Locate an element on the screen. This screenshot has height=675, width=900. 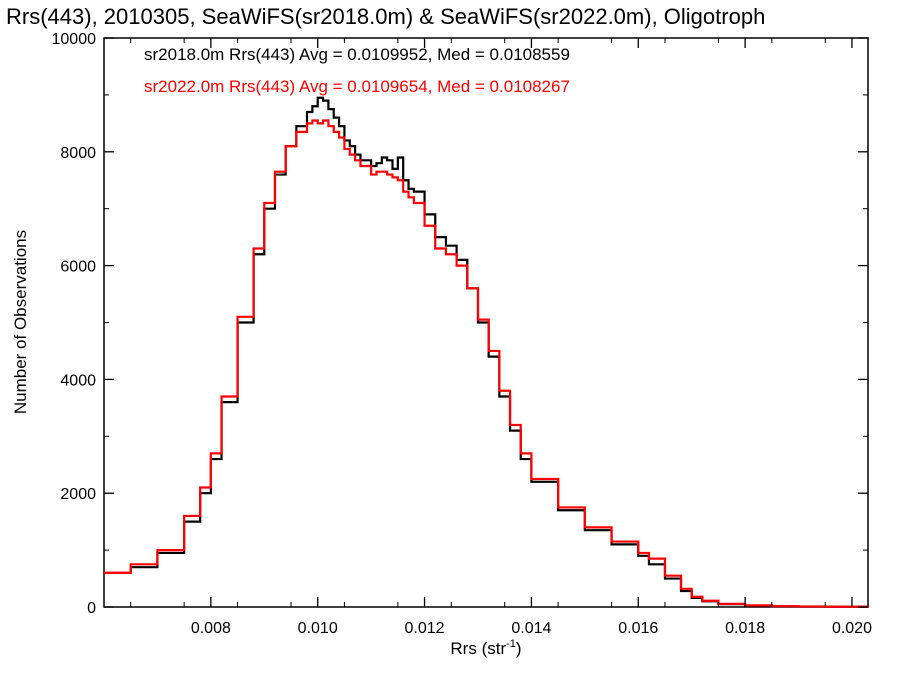
x-axis-label: Rrs (str-1) is located at coordinates (485, 648).